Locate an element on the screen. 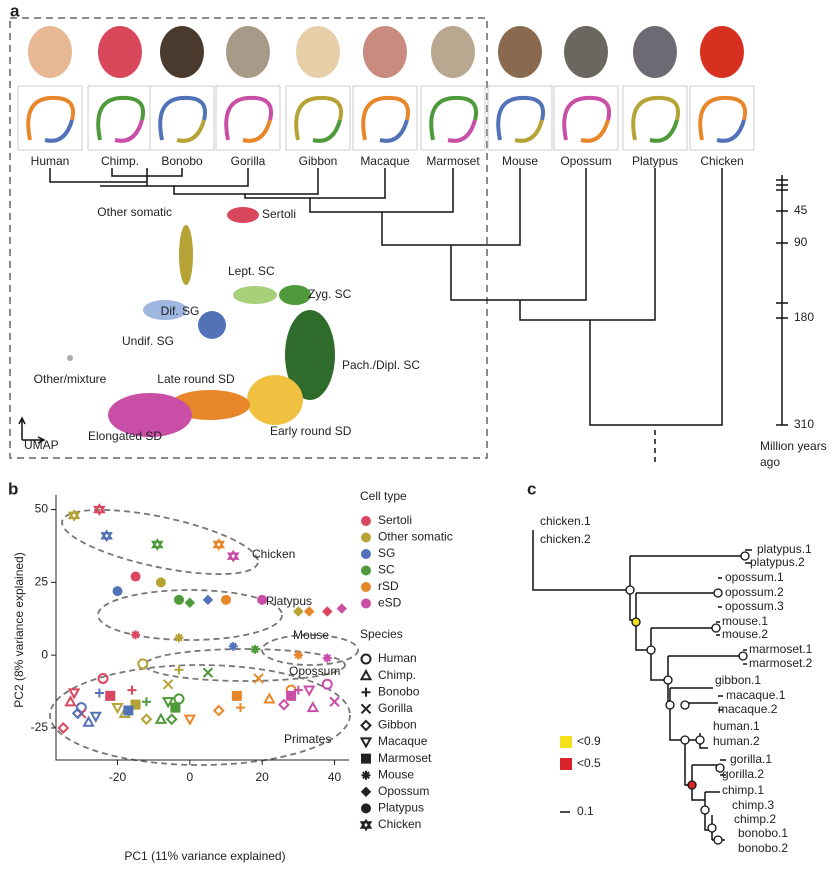  cluster-label: Opossum is located at coordinates (314, 671).